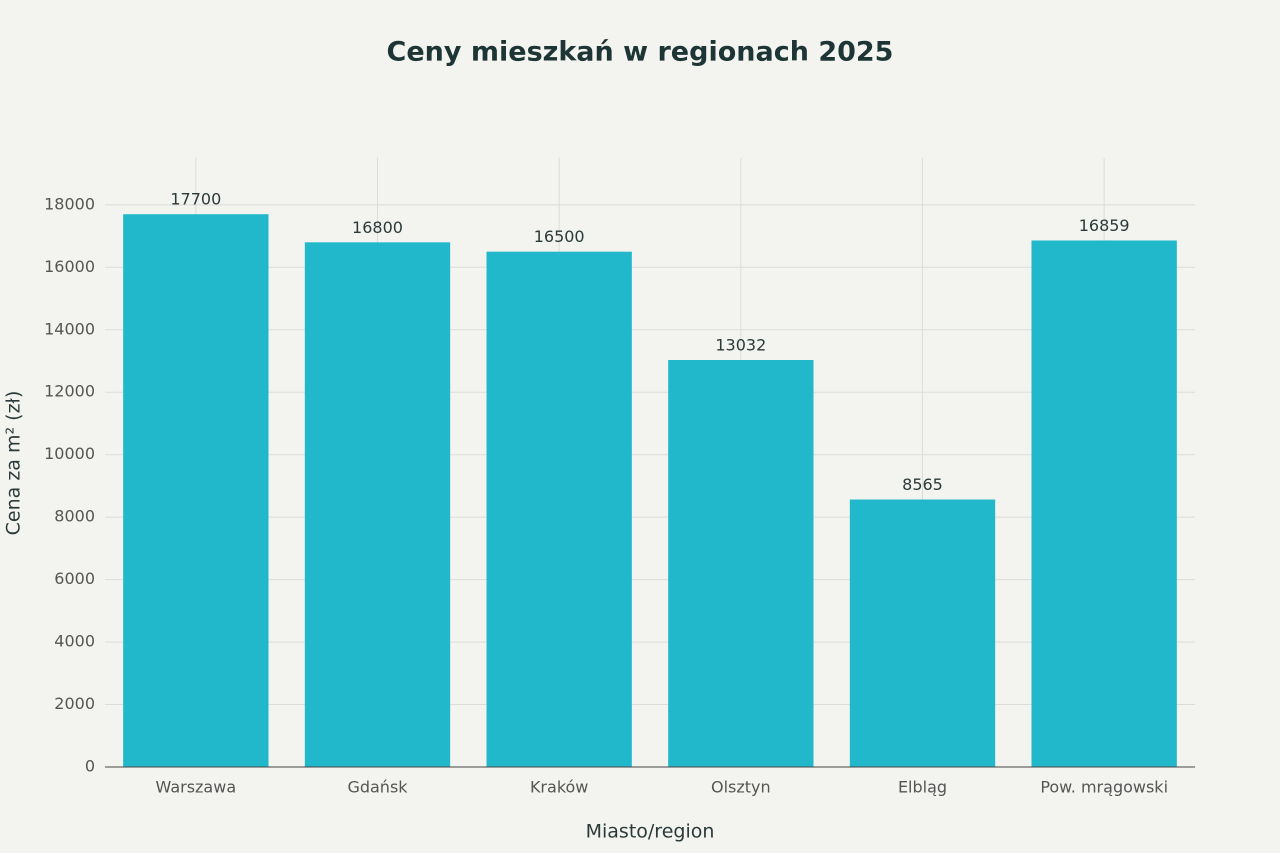 Image resolution: width=1280 pixels, height=853 pixels. Describe the element at coordinates (90, 766) in the screenshot. I see `y-tick-label: 0` at that location.